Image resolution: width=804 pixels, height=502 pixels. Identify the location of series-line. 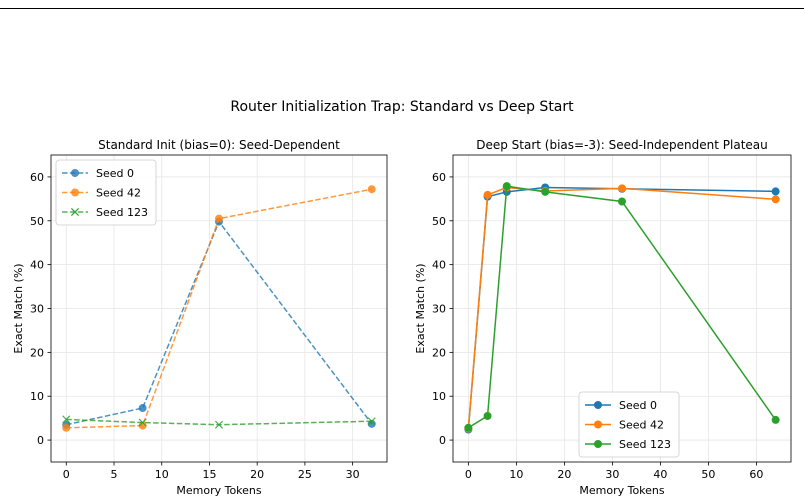
(219, 422).